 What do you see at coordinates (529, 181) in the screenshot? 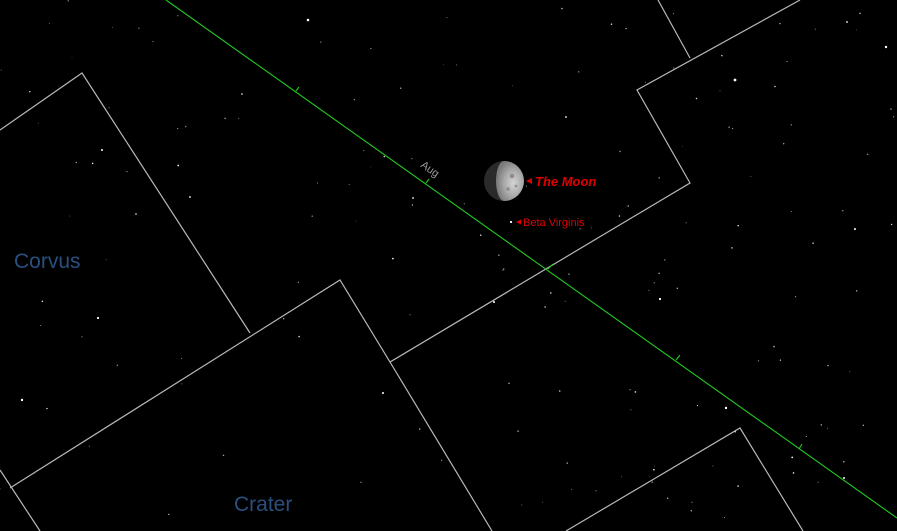
I see `moon-pointer-icon` at bounding box center [529, 181].